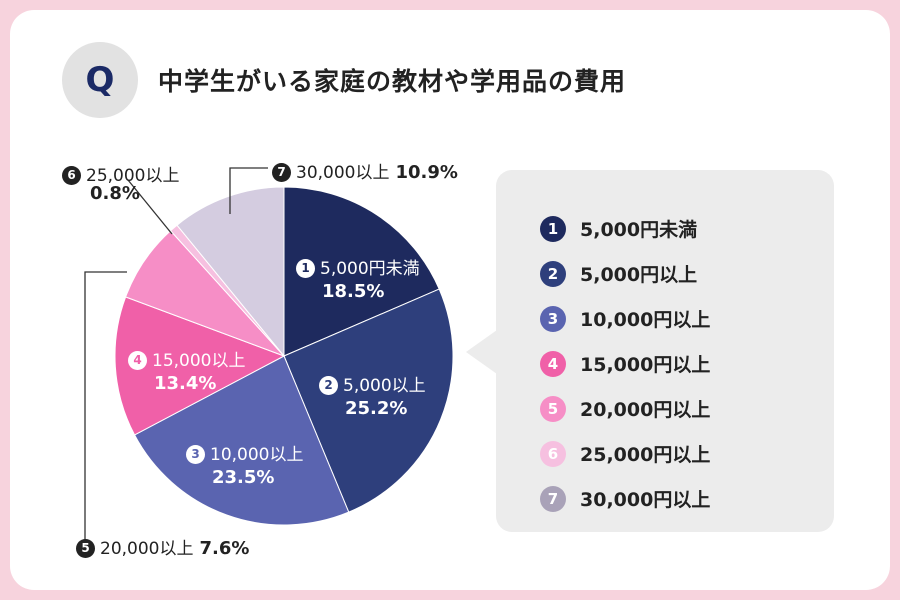 This screenshot has width=900, height=600. I want to click on slice-label-7: 7 30,000以上 10.9%, so click(365, 170).